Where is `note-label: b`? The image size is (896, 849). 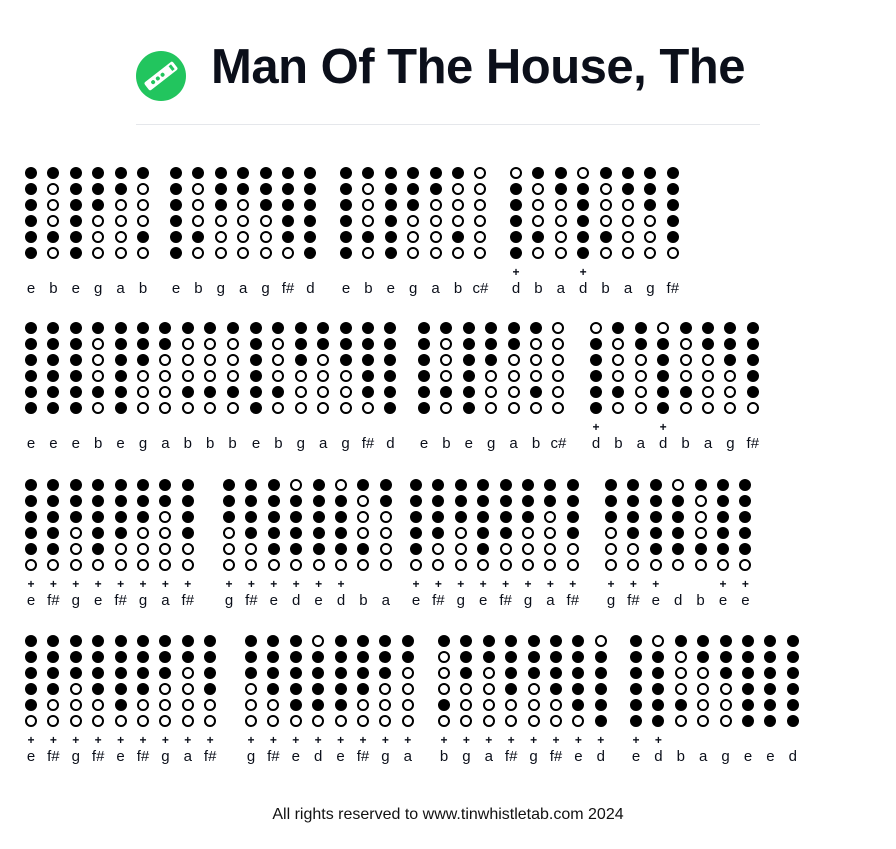
note-label: b is located at coordinates (458, 288).